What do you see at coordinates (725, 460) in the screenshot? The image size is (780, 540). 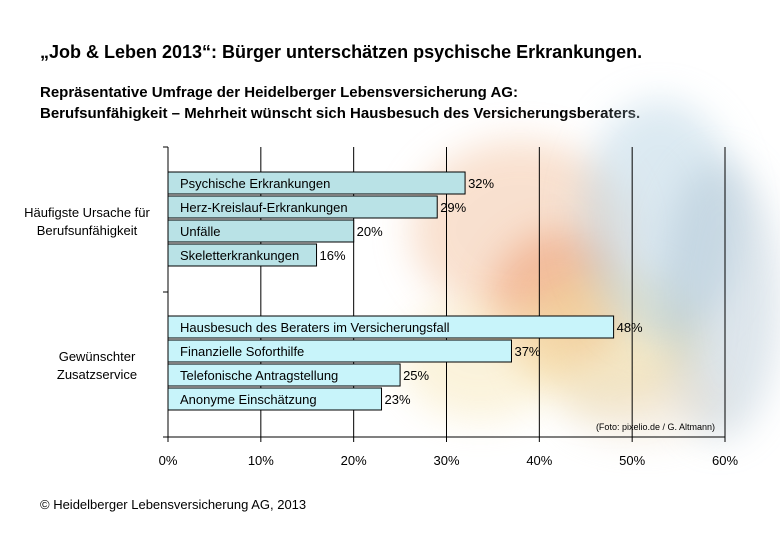 I see `x-tick-label-60: 60%` at bounding box center [725, 460].